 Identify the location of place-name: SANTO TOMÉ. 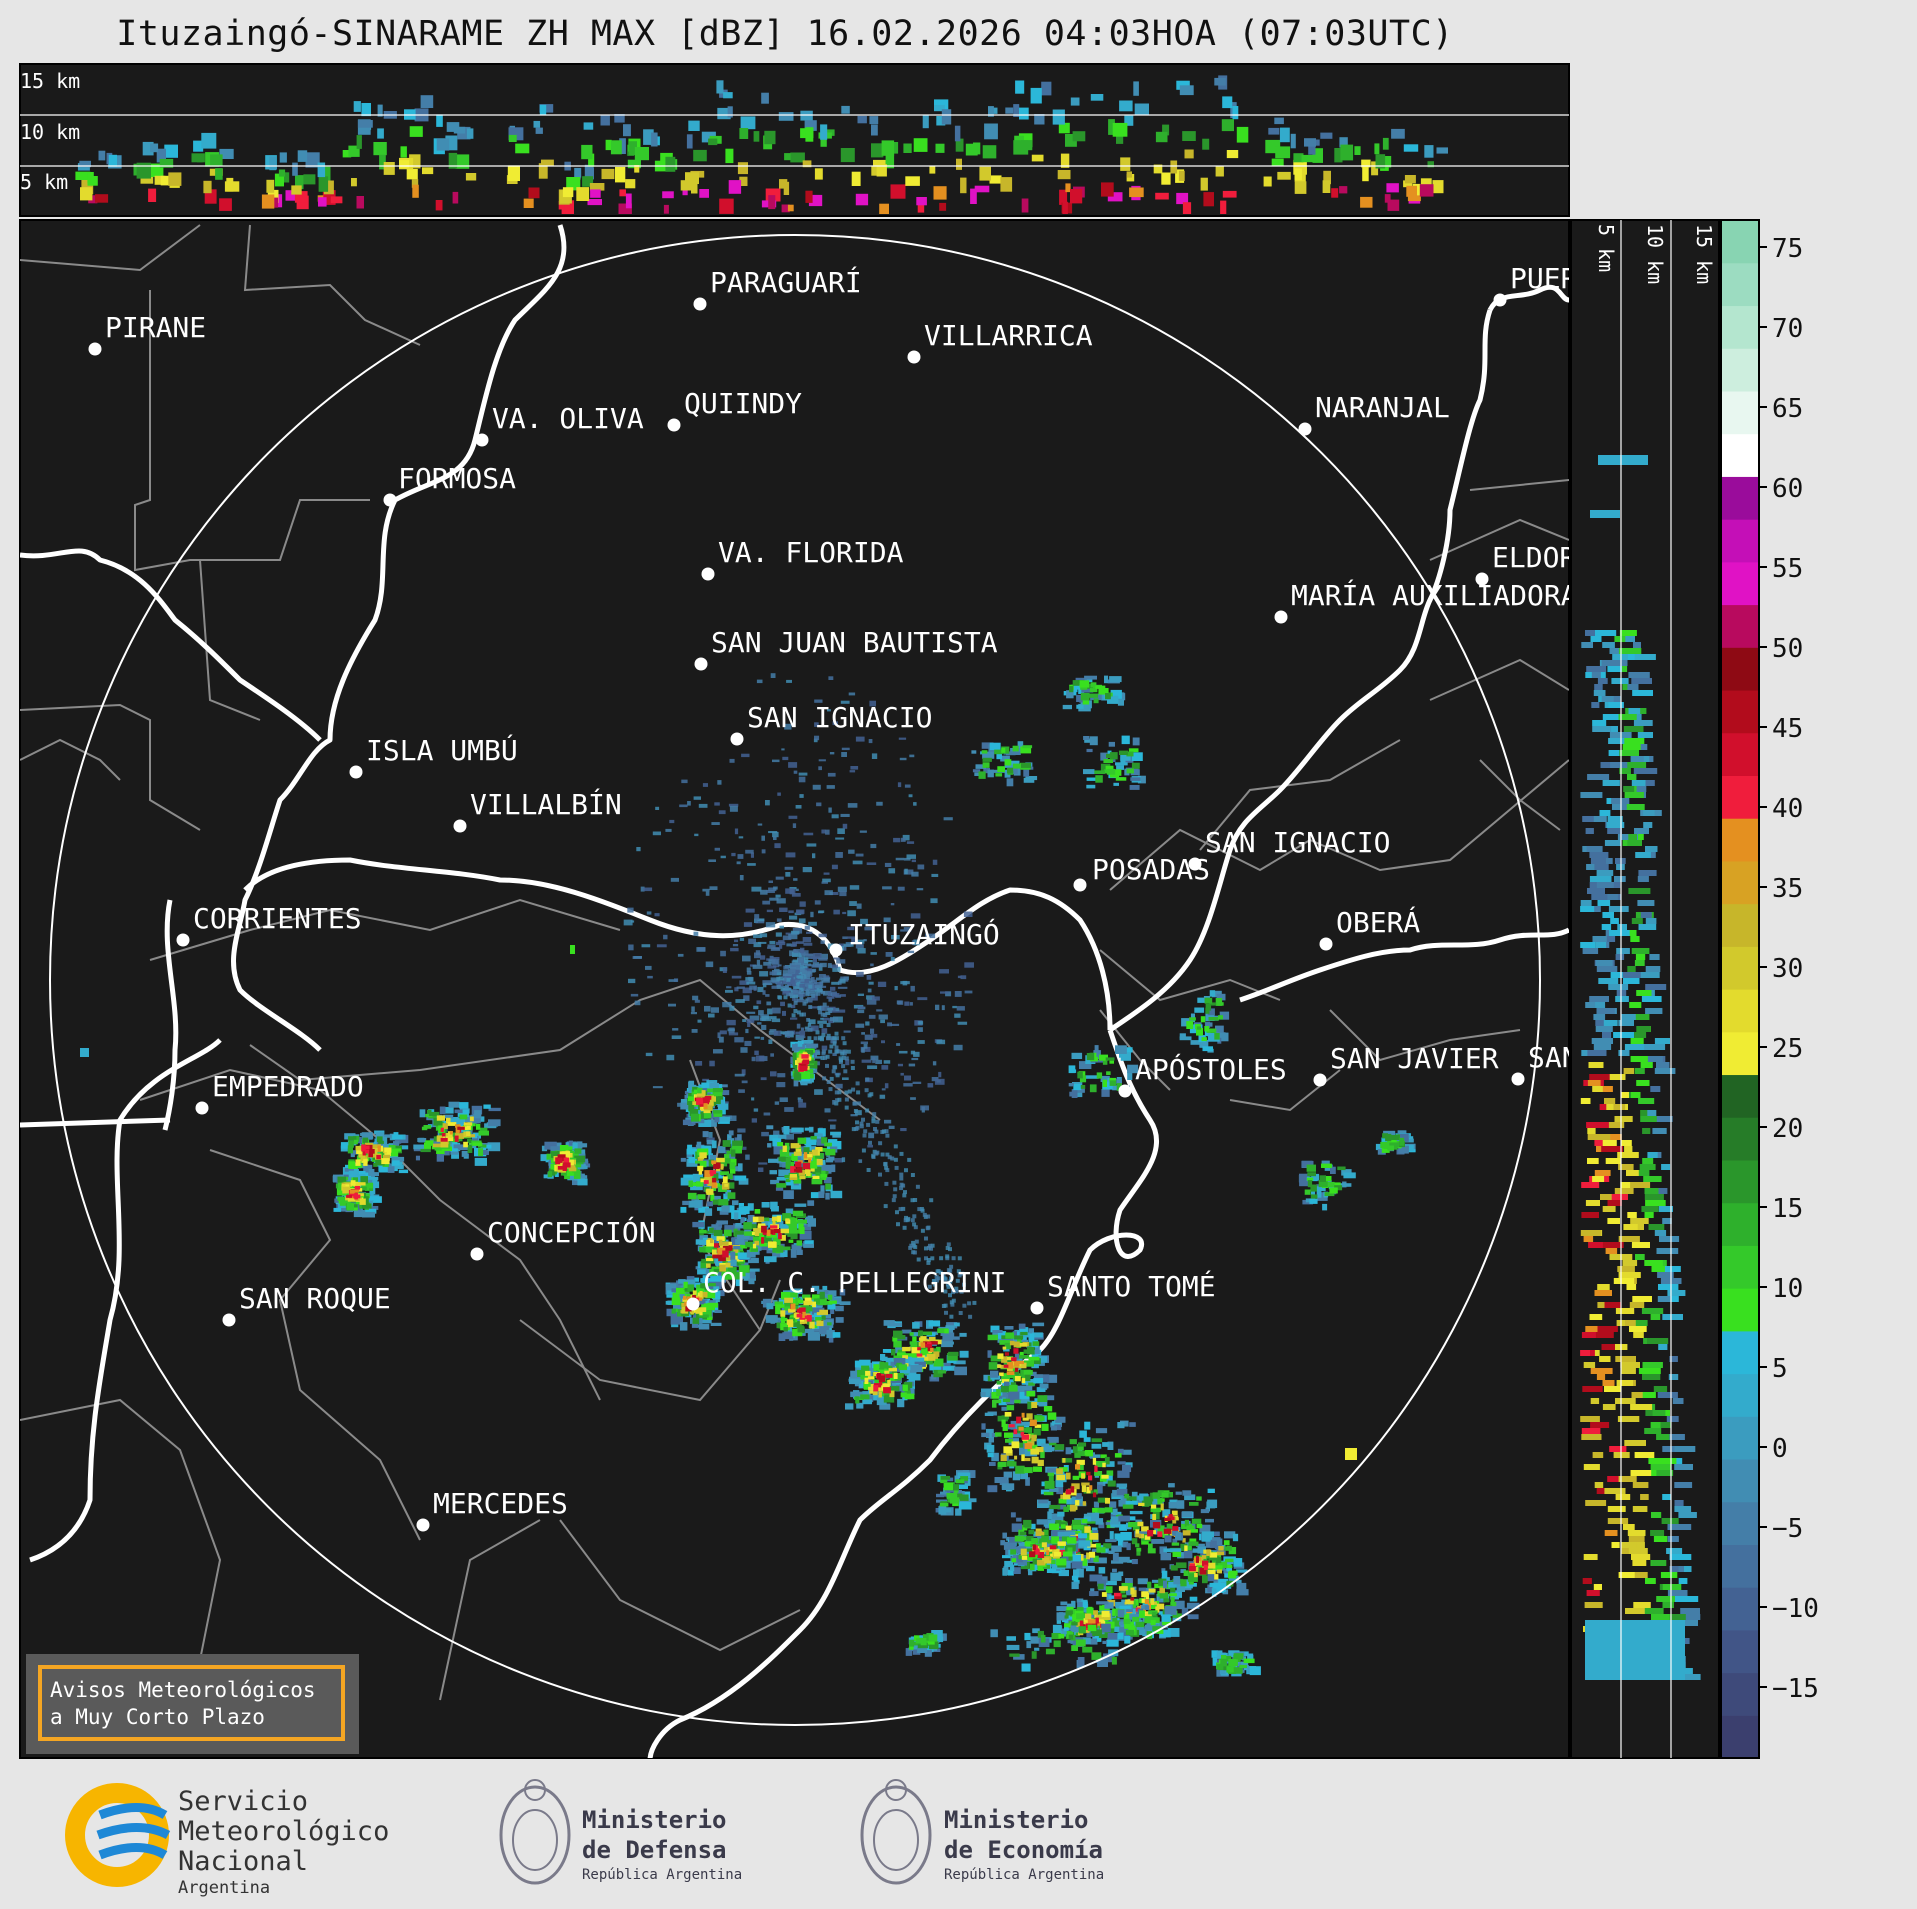
(1131, 1286).